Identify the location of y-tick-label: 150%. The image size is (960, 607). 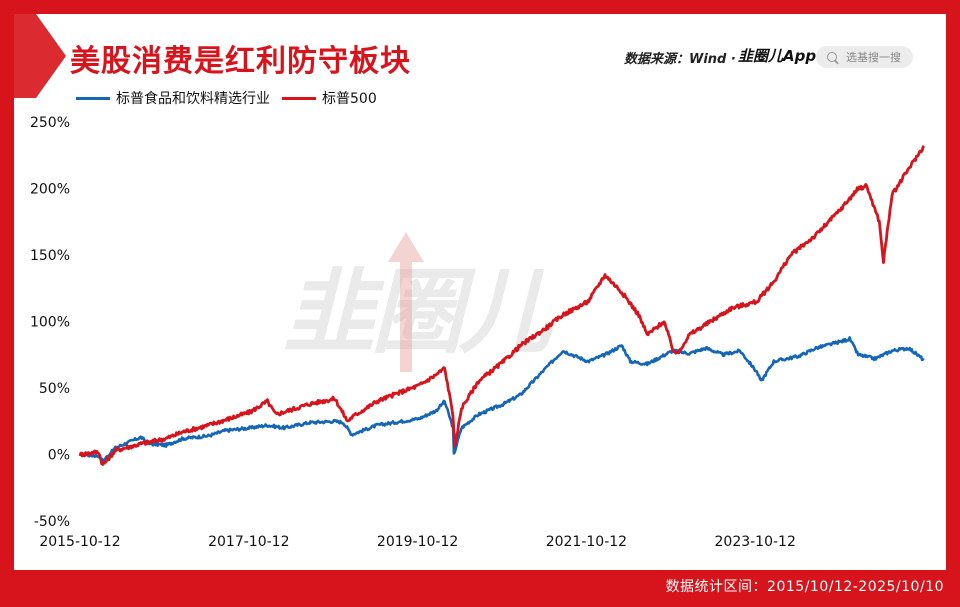
(50, 256).